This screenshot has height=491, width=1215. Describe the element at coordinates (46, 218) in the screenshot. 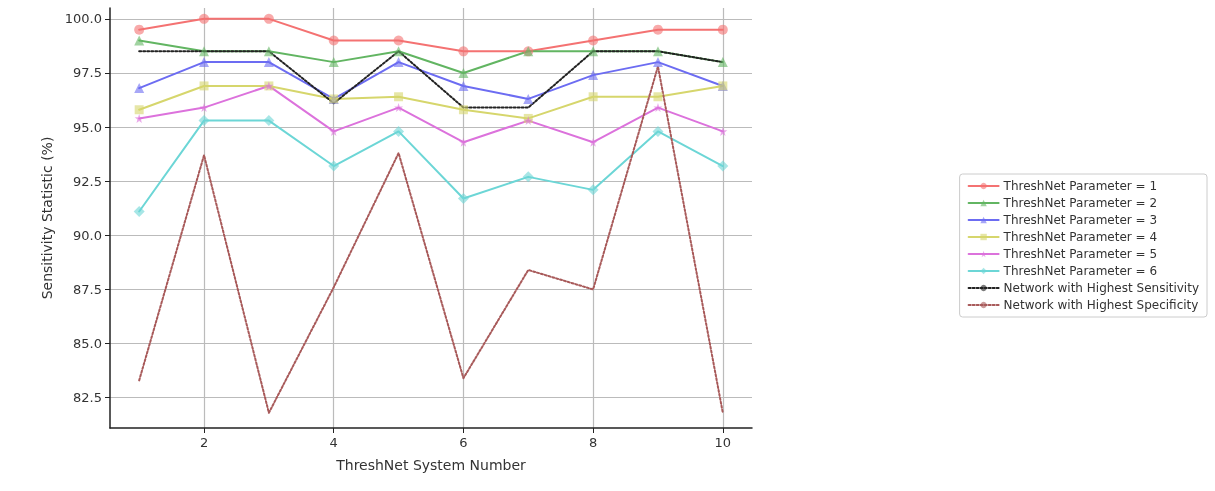

I see `y-axis-title: Sensitivity Statistic (%)` at that location.